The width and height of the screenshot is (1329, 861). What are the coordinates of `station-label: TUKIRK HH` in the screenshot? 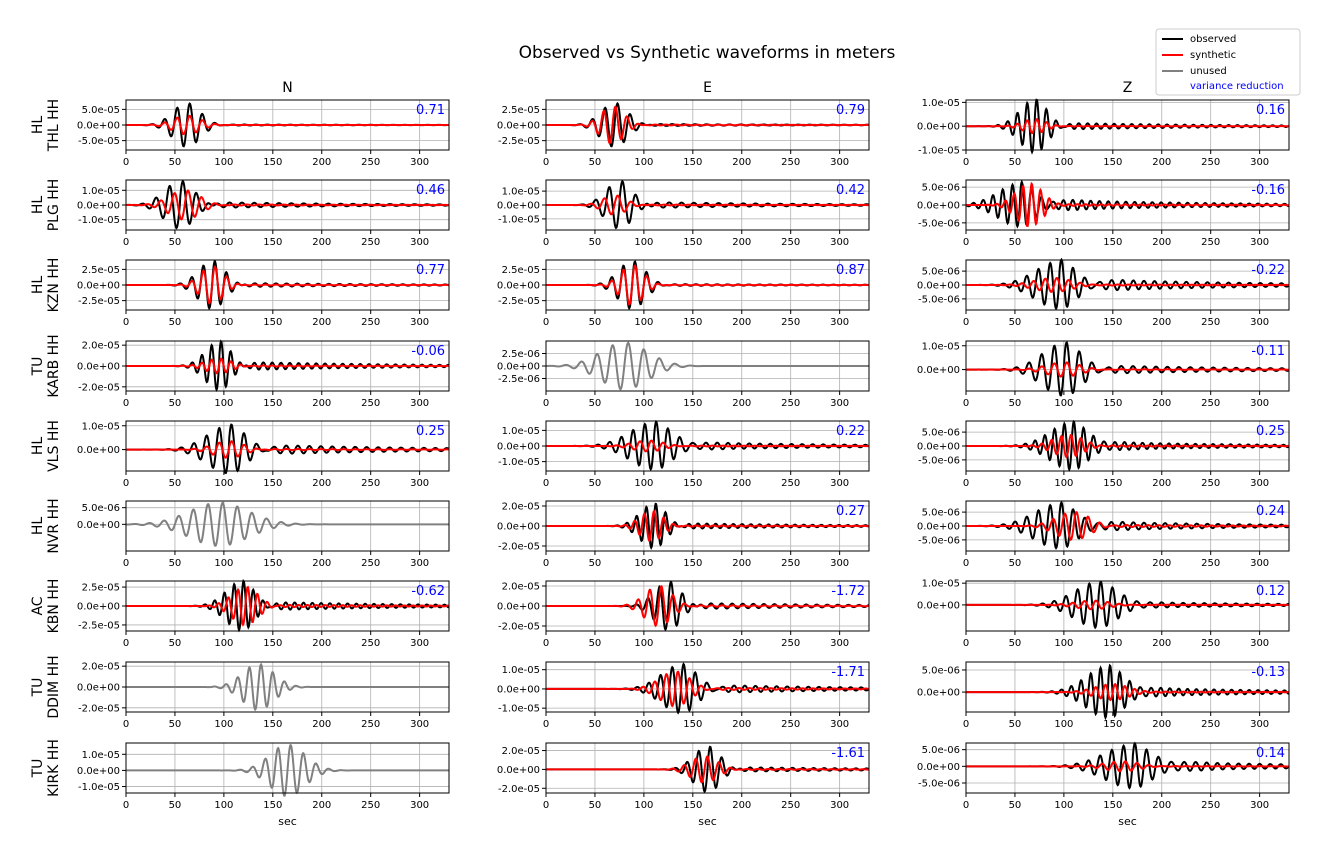 It's located at (46, 768).